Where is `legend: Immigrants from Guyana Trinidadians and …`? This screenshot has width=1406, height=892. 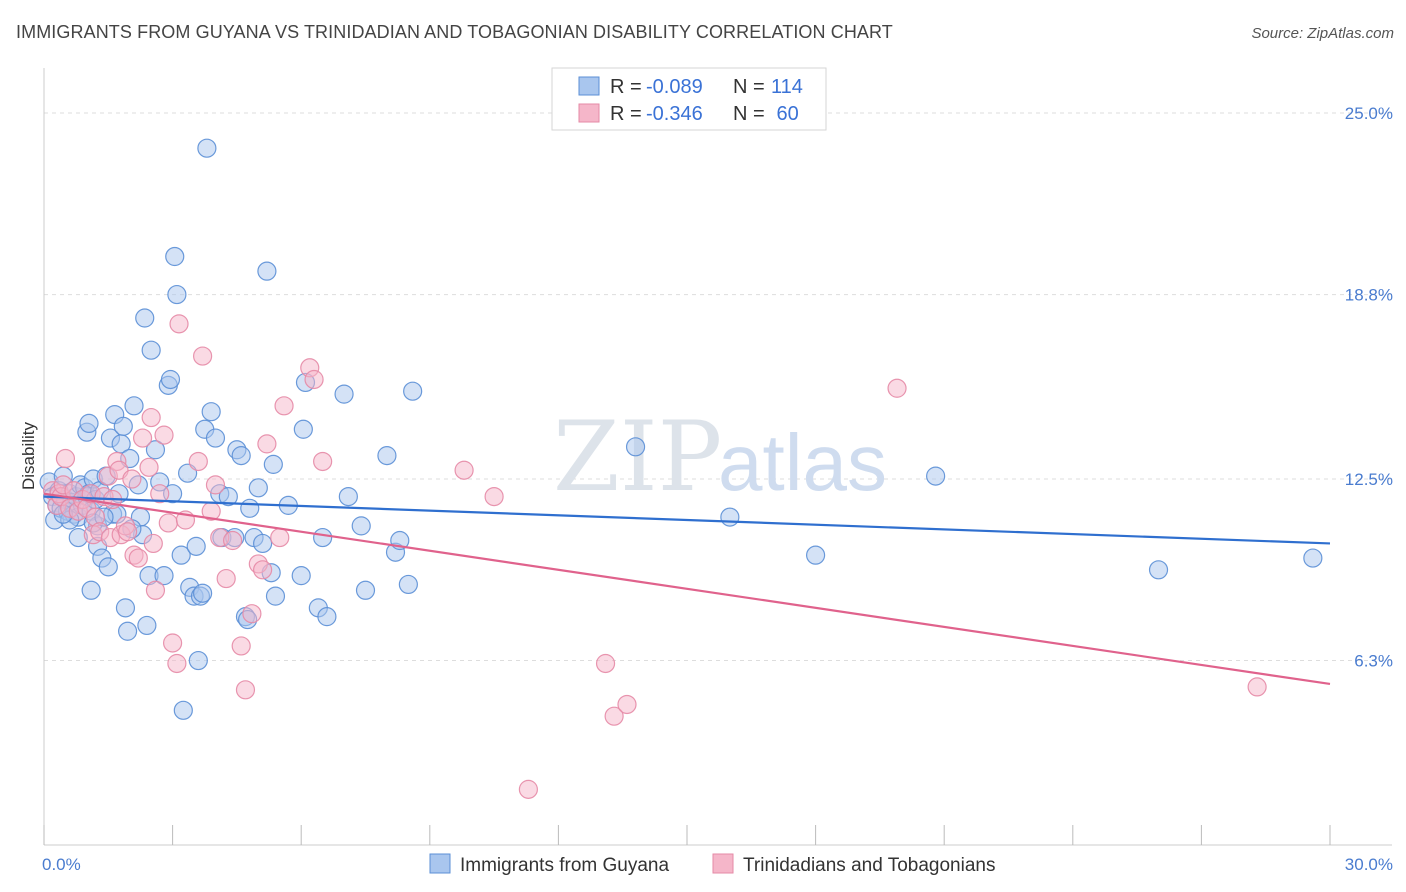
legend: Immigrants from Guyana Trinidadians and … is located at coordinates (712, 864).